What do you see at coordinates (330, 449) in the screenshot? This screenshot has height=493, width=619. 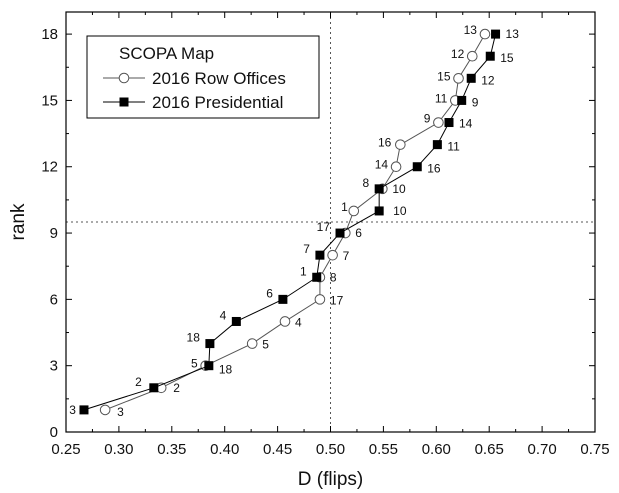 I see `x-tick-label: 0.50` at bounding box center [330, 449].